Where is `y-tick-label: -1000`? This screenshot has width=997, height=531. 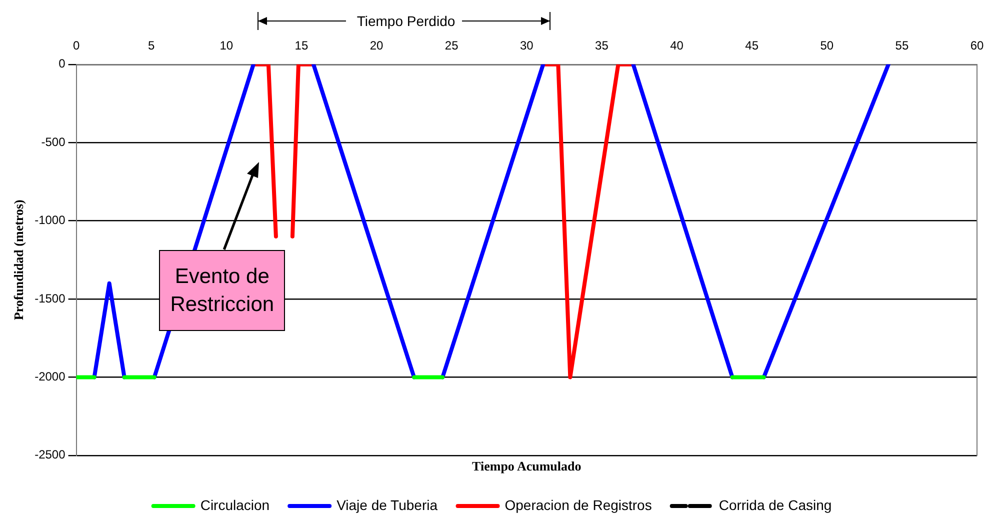
y-tick-label: -1000 is located at coordinates (50, 220).